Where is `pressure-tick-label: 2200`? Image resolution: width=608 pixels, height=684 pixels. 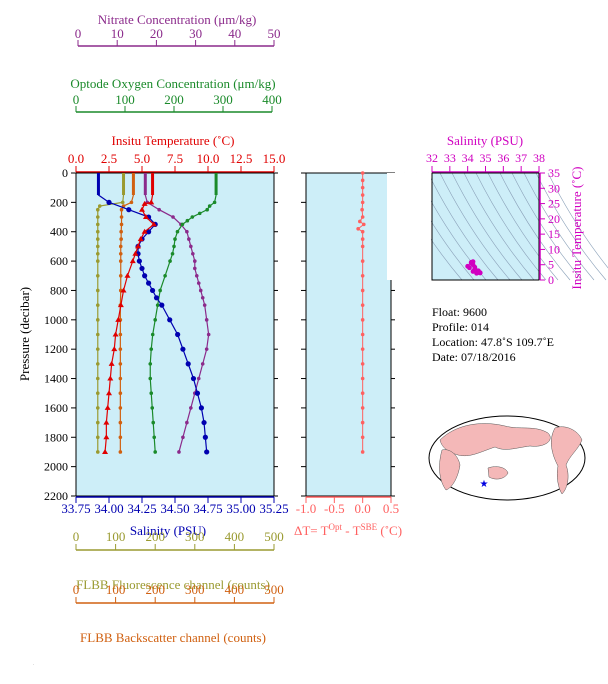
pressure-tick-label: 2200 is located at coordinates (56, 496).